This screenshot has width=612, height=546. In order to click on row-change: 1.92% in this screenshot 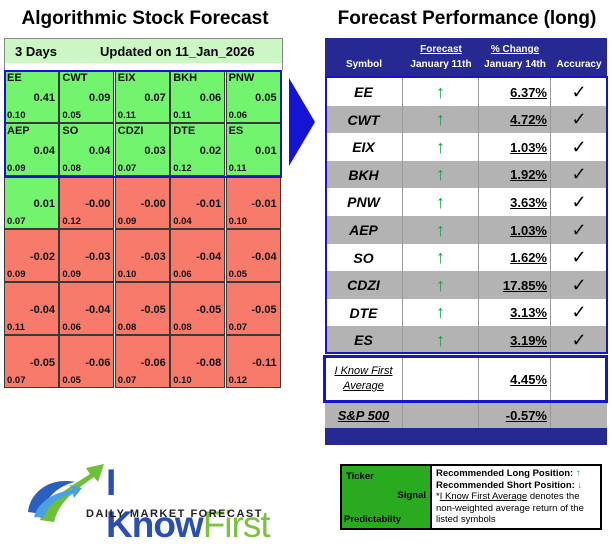, I will do `click(515, 174)`.